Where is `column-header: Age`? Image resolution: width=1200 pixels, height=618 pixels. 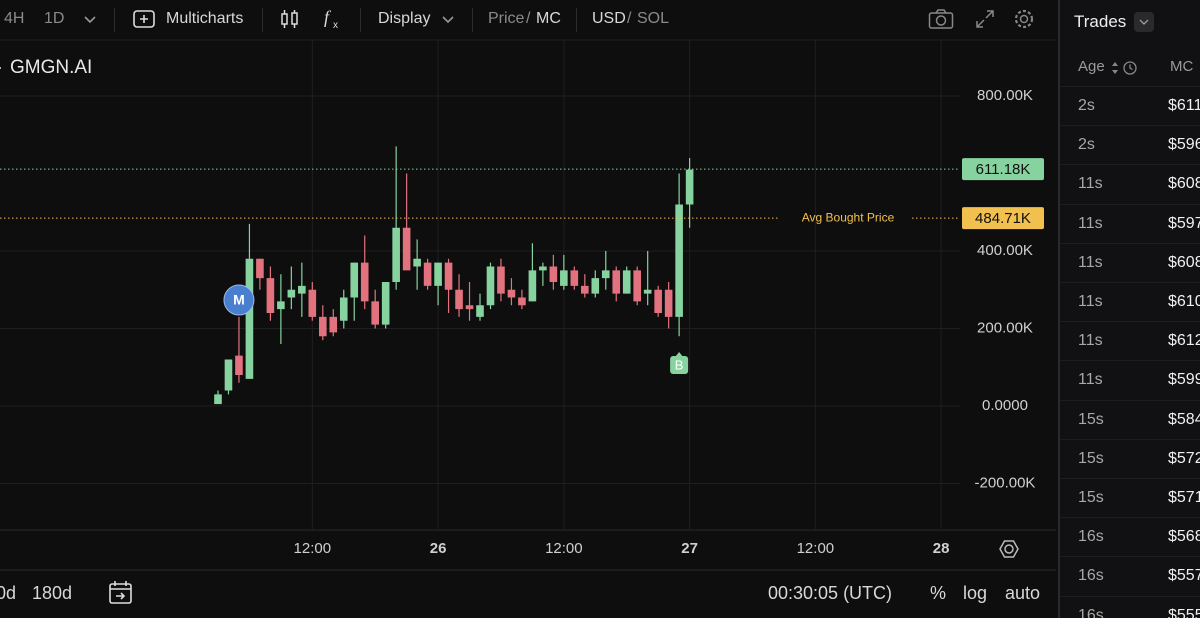 column-header: Age is located at coordinates (1091, 66).